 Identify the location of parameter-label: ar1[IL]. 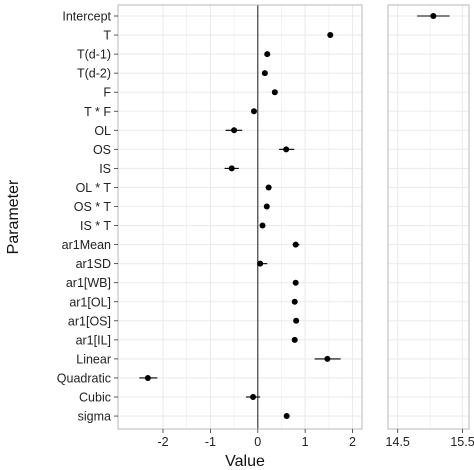
(93, 340).